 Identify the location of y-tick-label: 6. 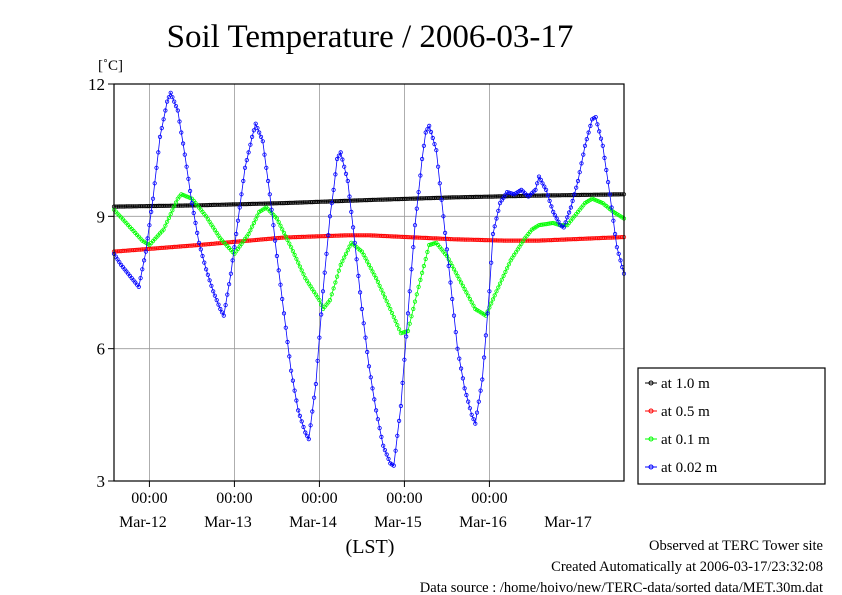
(101, 349).